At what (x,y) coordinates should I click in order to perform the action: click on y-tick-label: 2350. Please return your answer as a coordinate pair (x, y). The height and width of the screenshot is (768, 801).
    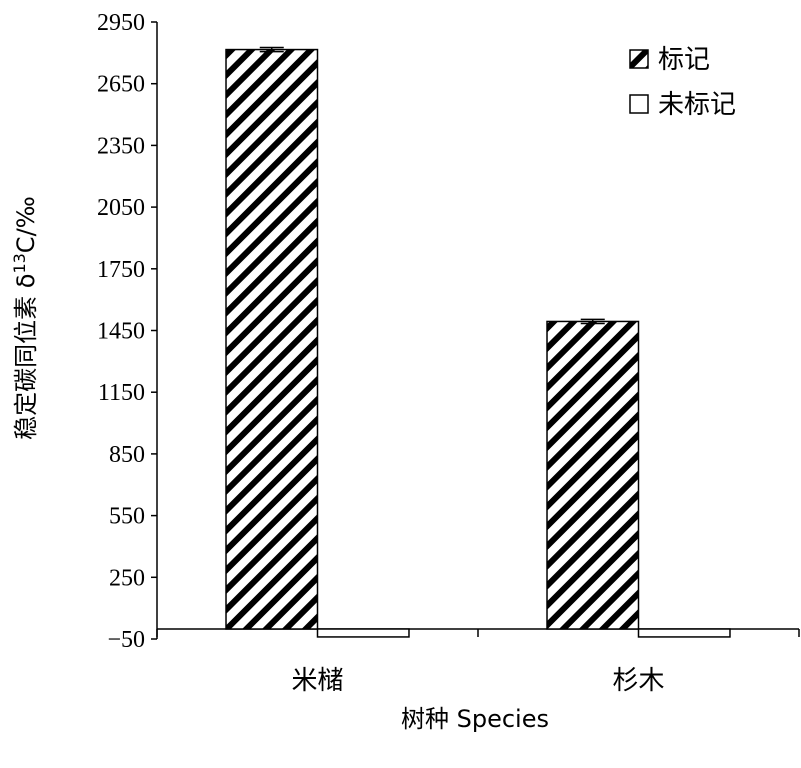
    Looking at the image, I should click on (121, 146).